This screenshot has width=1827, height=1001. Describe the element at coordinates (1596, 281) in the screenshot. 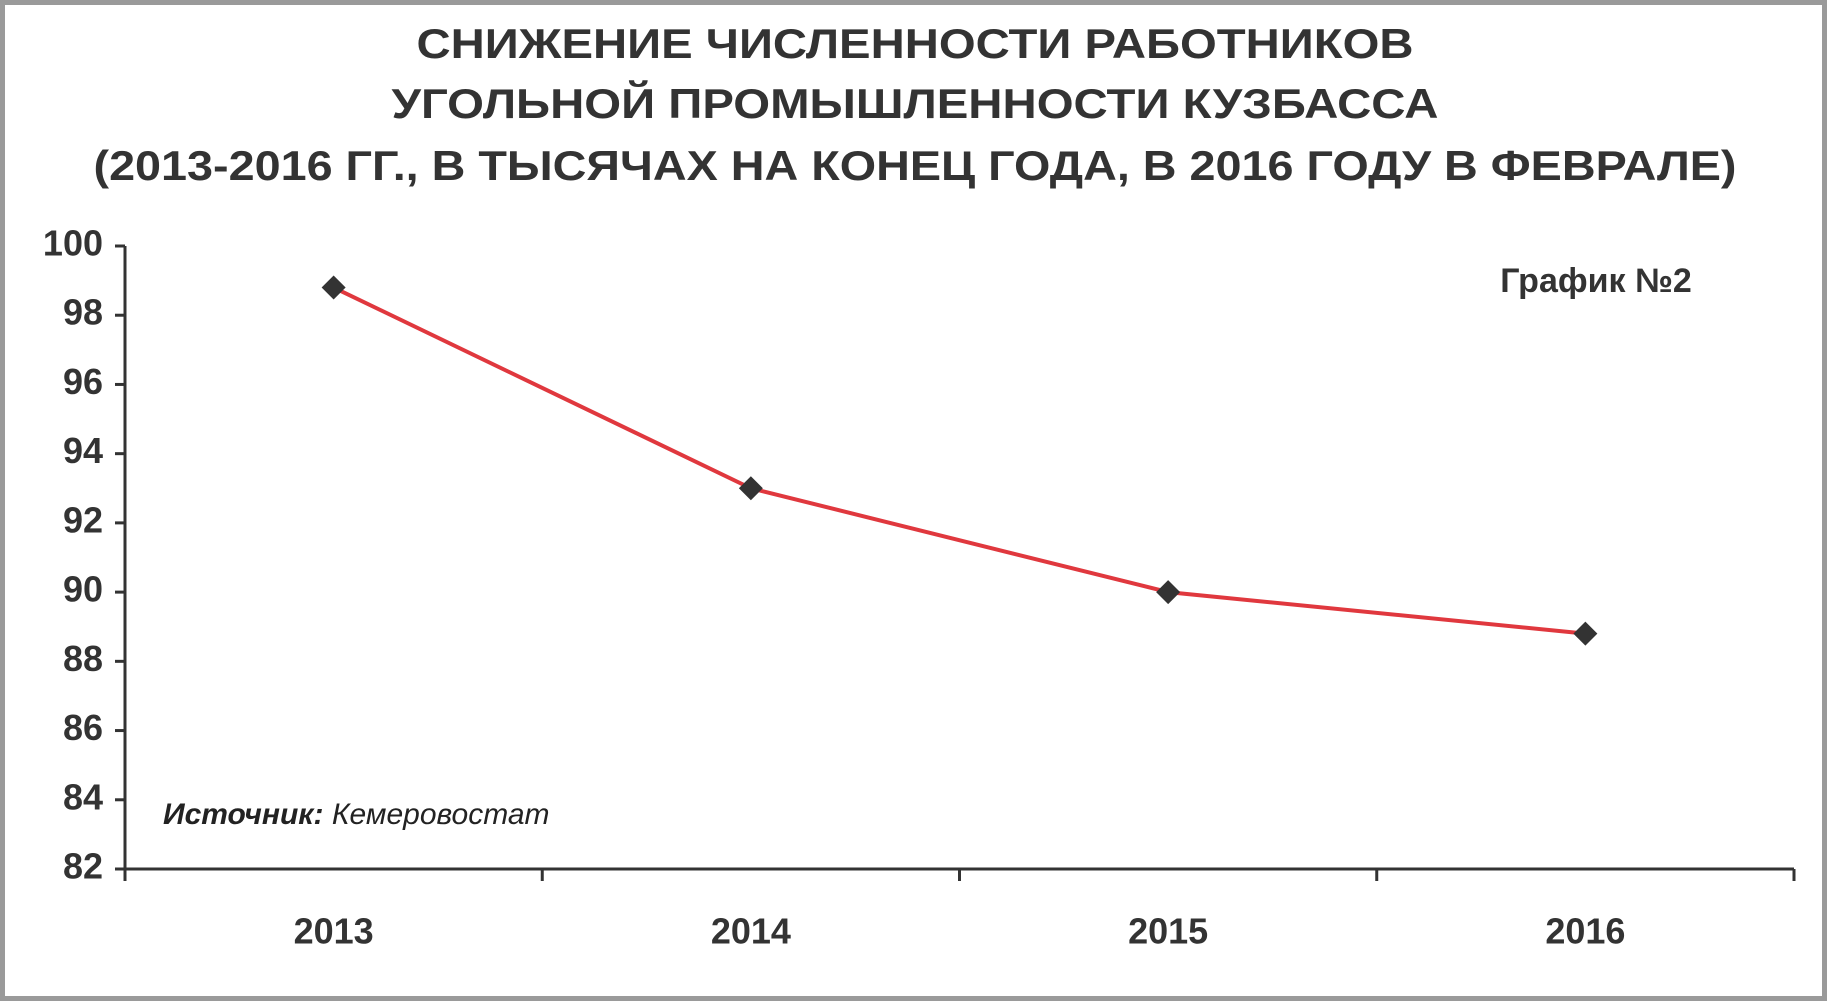

I see `annotation: График №2` at that location.